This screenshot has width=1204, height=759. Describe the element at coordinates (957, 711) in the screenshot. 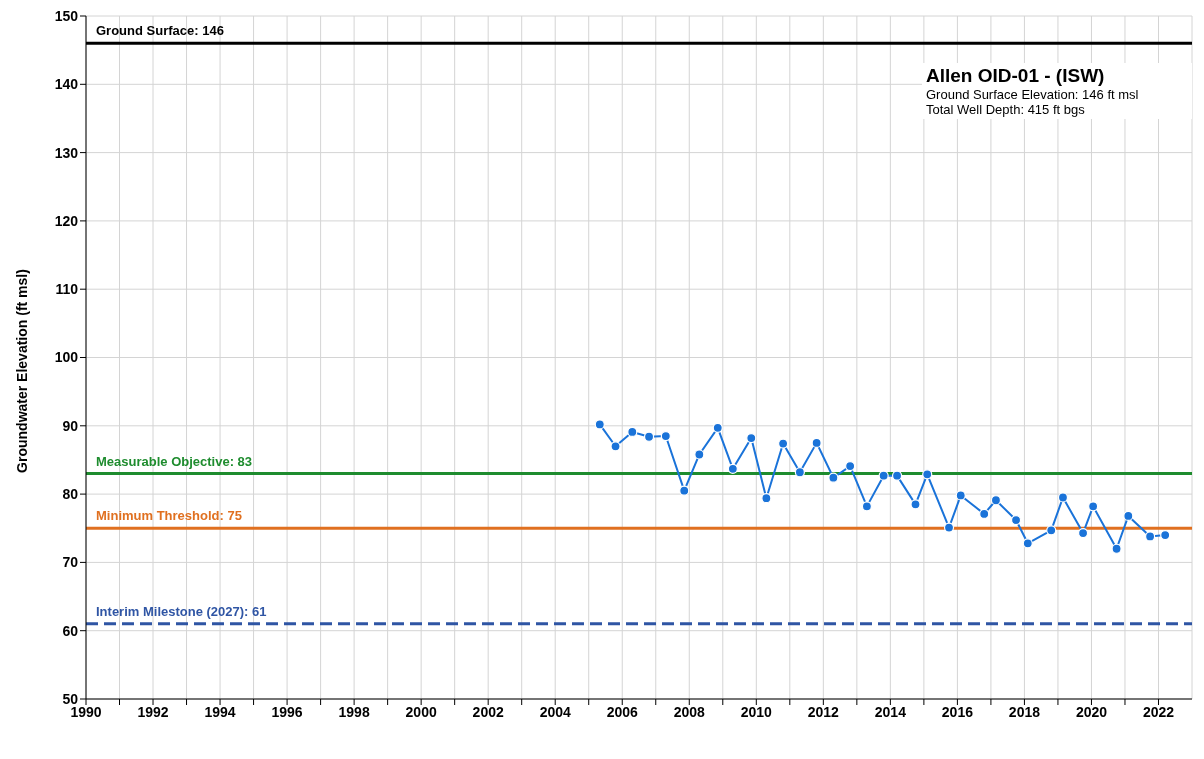

I see `x-tick-label: 2016` at that location.